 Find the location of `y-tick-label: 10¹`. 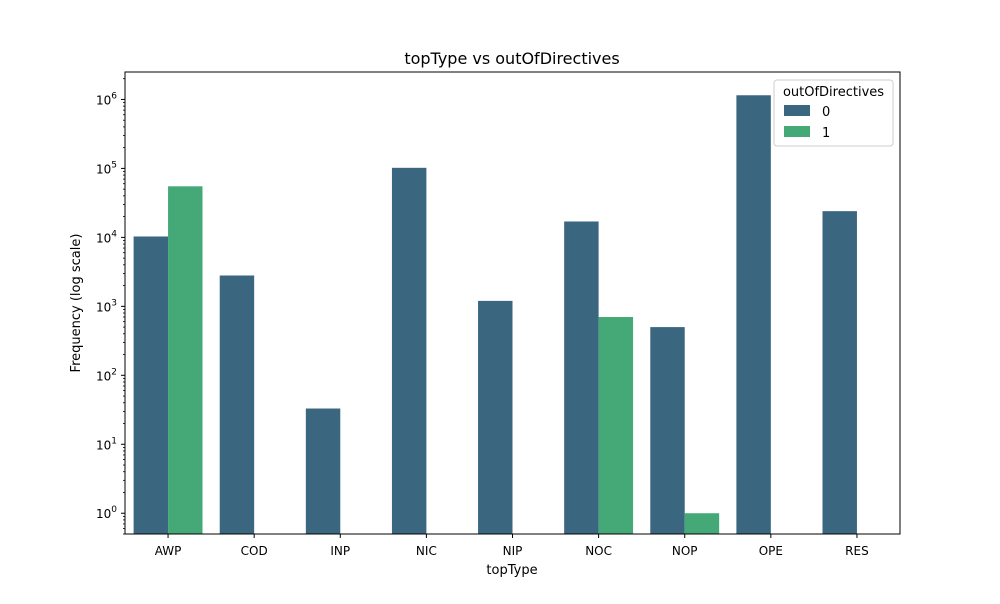

y-tick-label: 10¹ is located at coordinates (106, 444).